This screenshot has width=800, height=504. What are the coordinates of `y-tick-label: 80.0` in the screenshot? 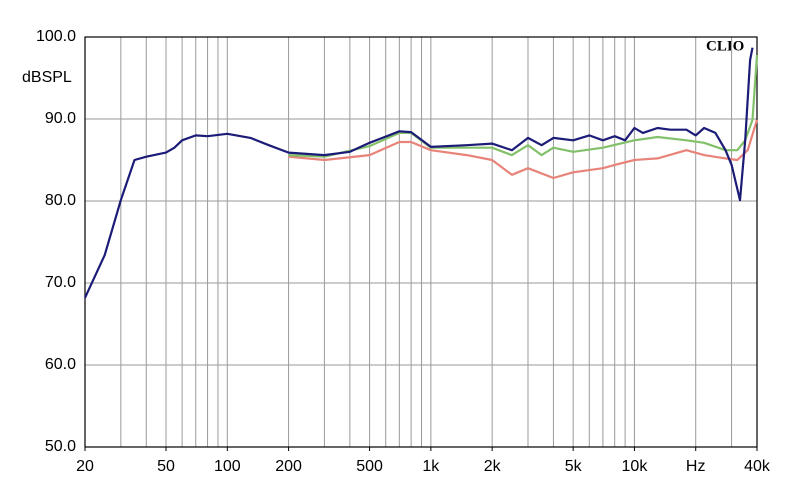 It's located at (60, 200).